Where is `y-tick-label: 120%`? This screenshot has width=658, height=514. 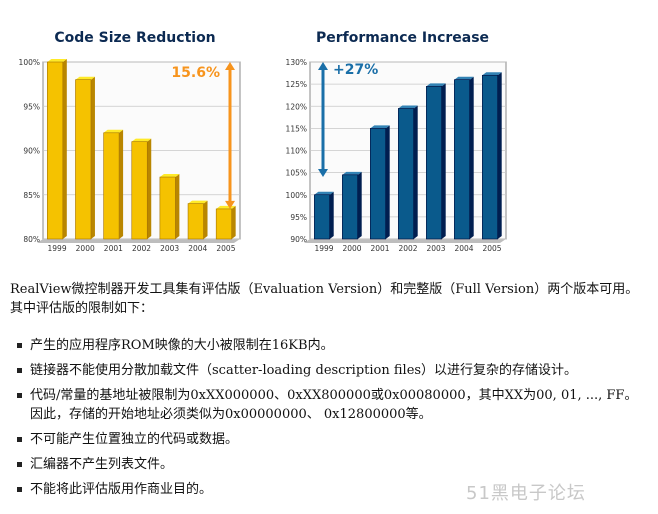 y-tick-label: 120% is located at coordinates (296, 106).